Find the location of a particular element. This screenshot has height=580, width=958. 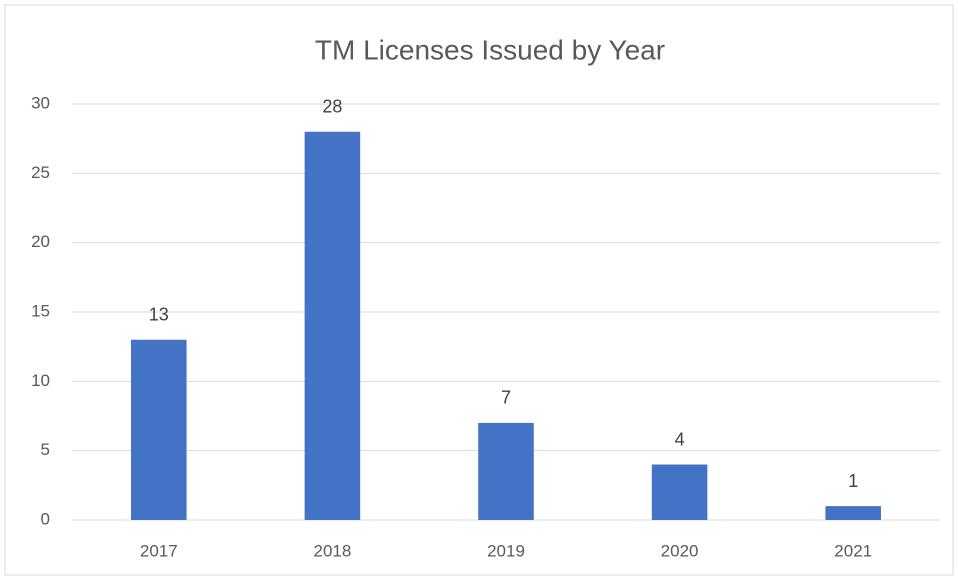

y-tick-label: 20 is located at coordinates (40, 241).